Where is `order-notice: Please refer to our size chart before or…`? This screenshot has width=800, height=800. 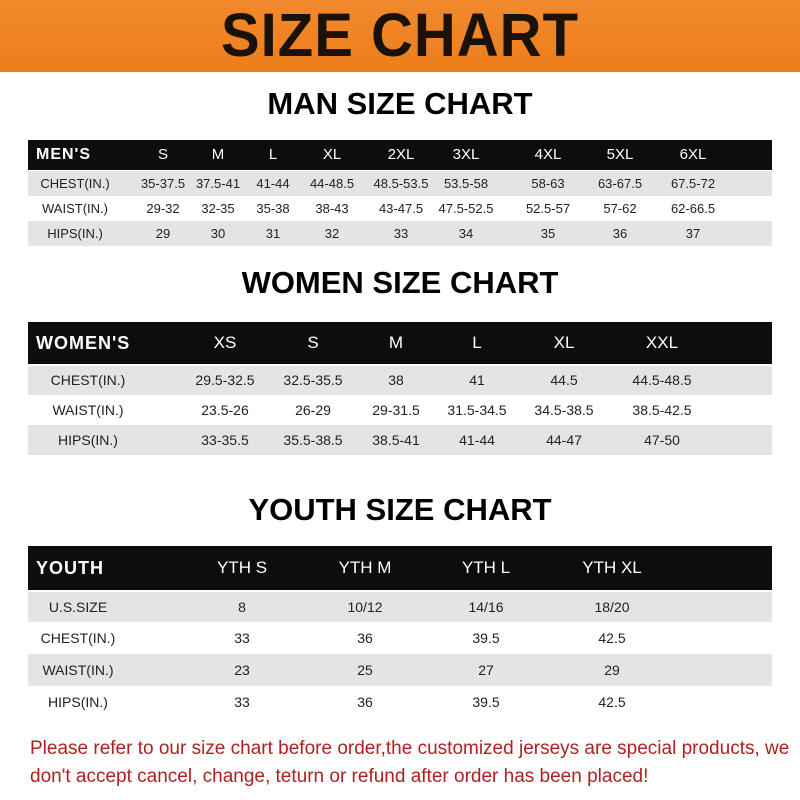
order-notice: Please refer to our size chart before or… is located at coordinates (410, 762).